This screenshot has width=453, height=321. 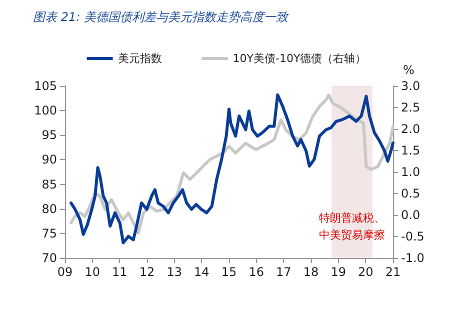 I want to click on x-tick-label: 10, so click(x=92, y=272).